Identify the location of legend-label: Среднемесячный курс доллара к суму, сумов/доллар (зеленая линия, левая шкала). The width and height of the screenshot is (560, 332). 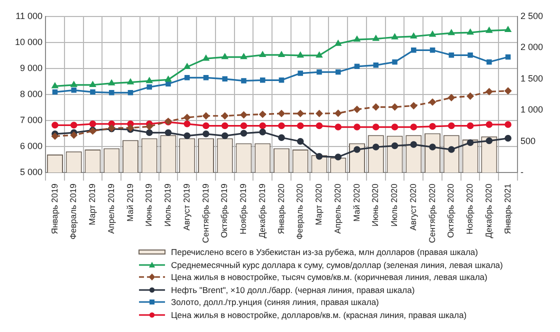
(337, 264).